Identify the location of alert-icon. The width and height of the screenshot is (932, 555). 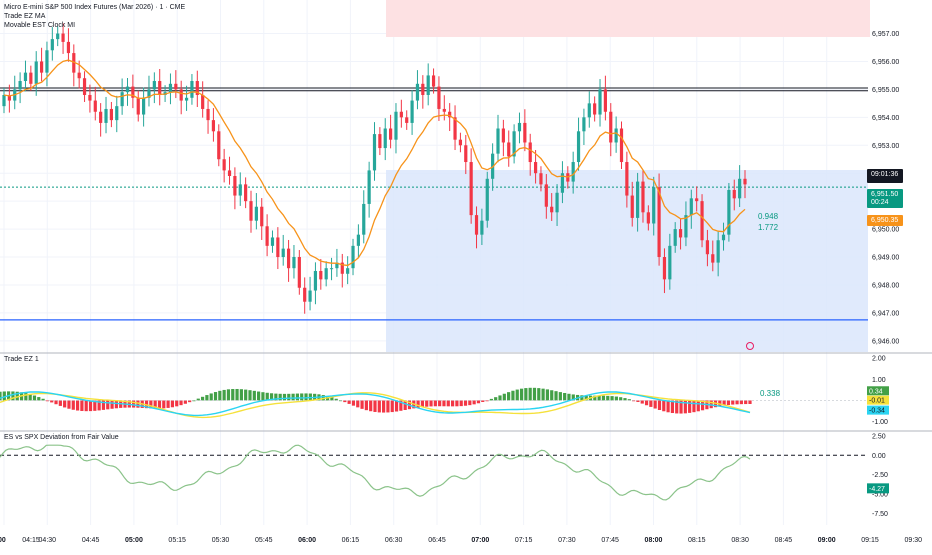
(750, 346).